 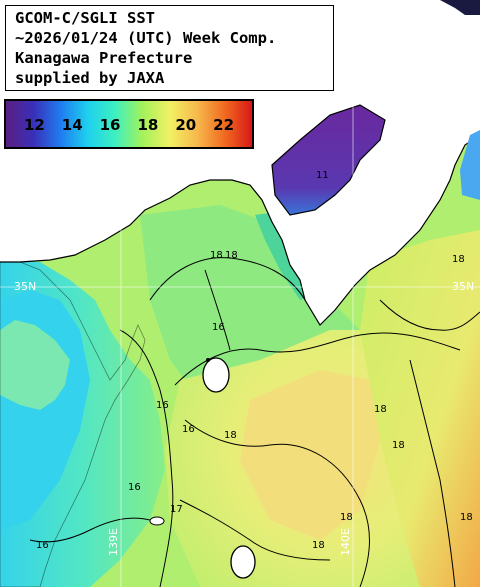 I want to click on legend-tick-label: 14, so click(x=72, y=125).